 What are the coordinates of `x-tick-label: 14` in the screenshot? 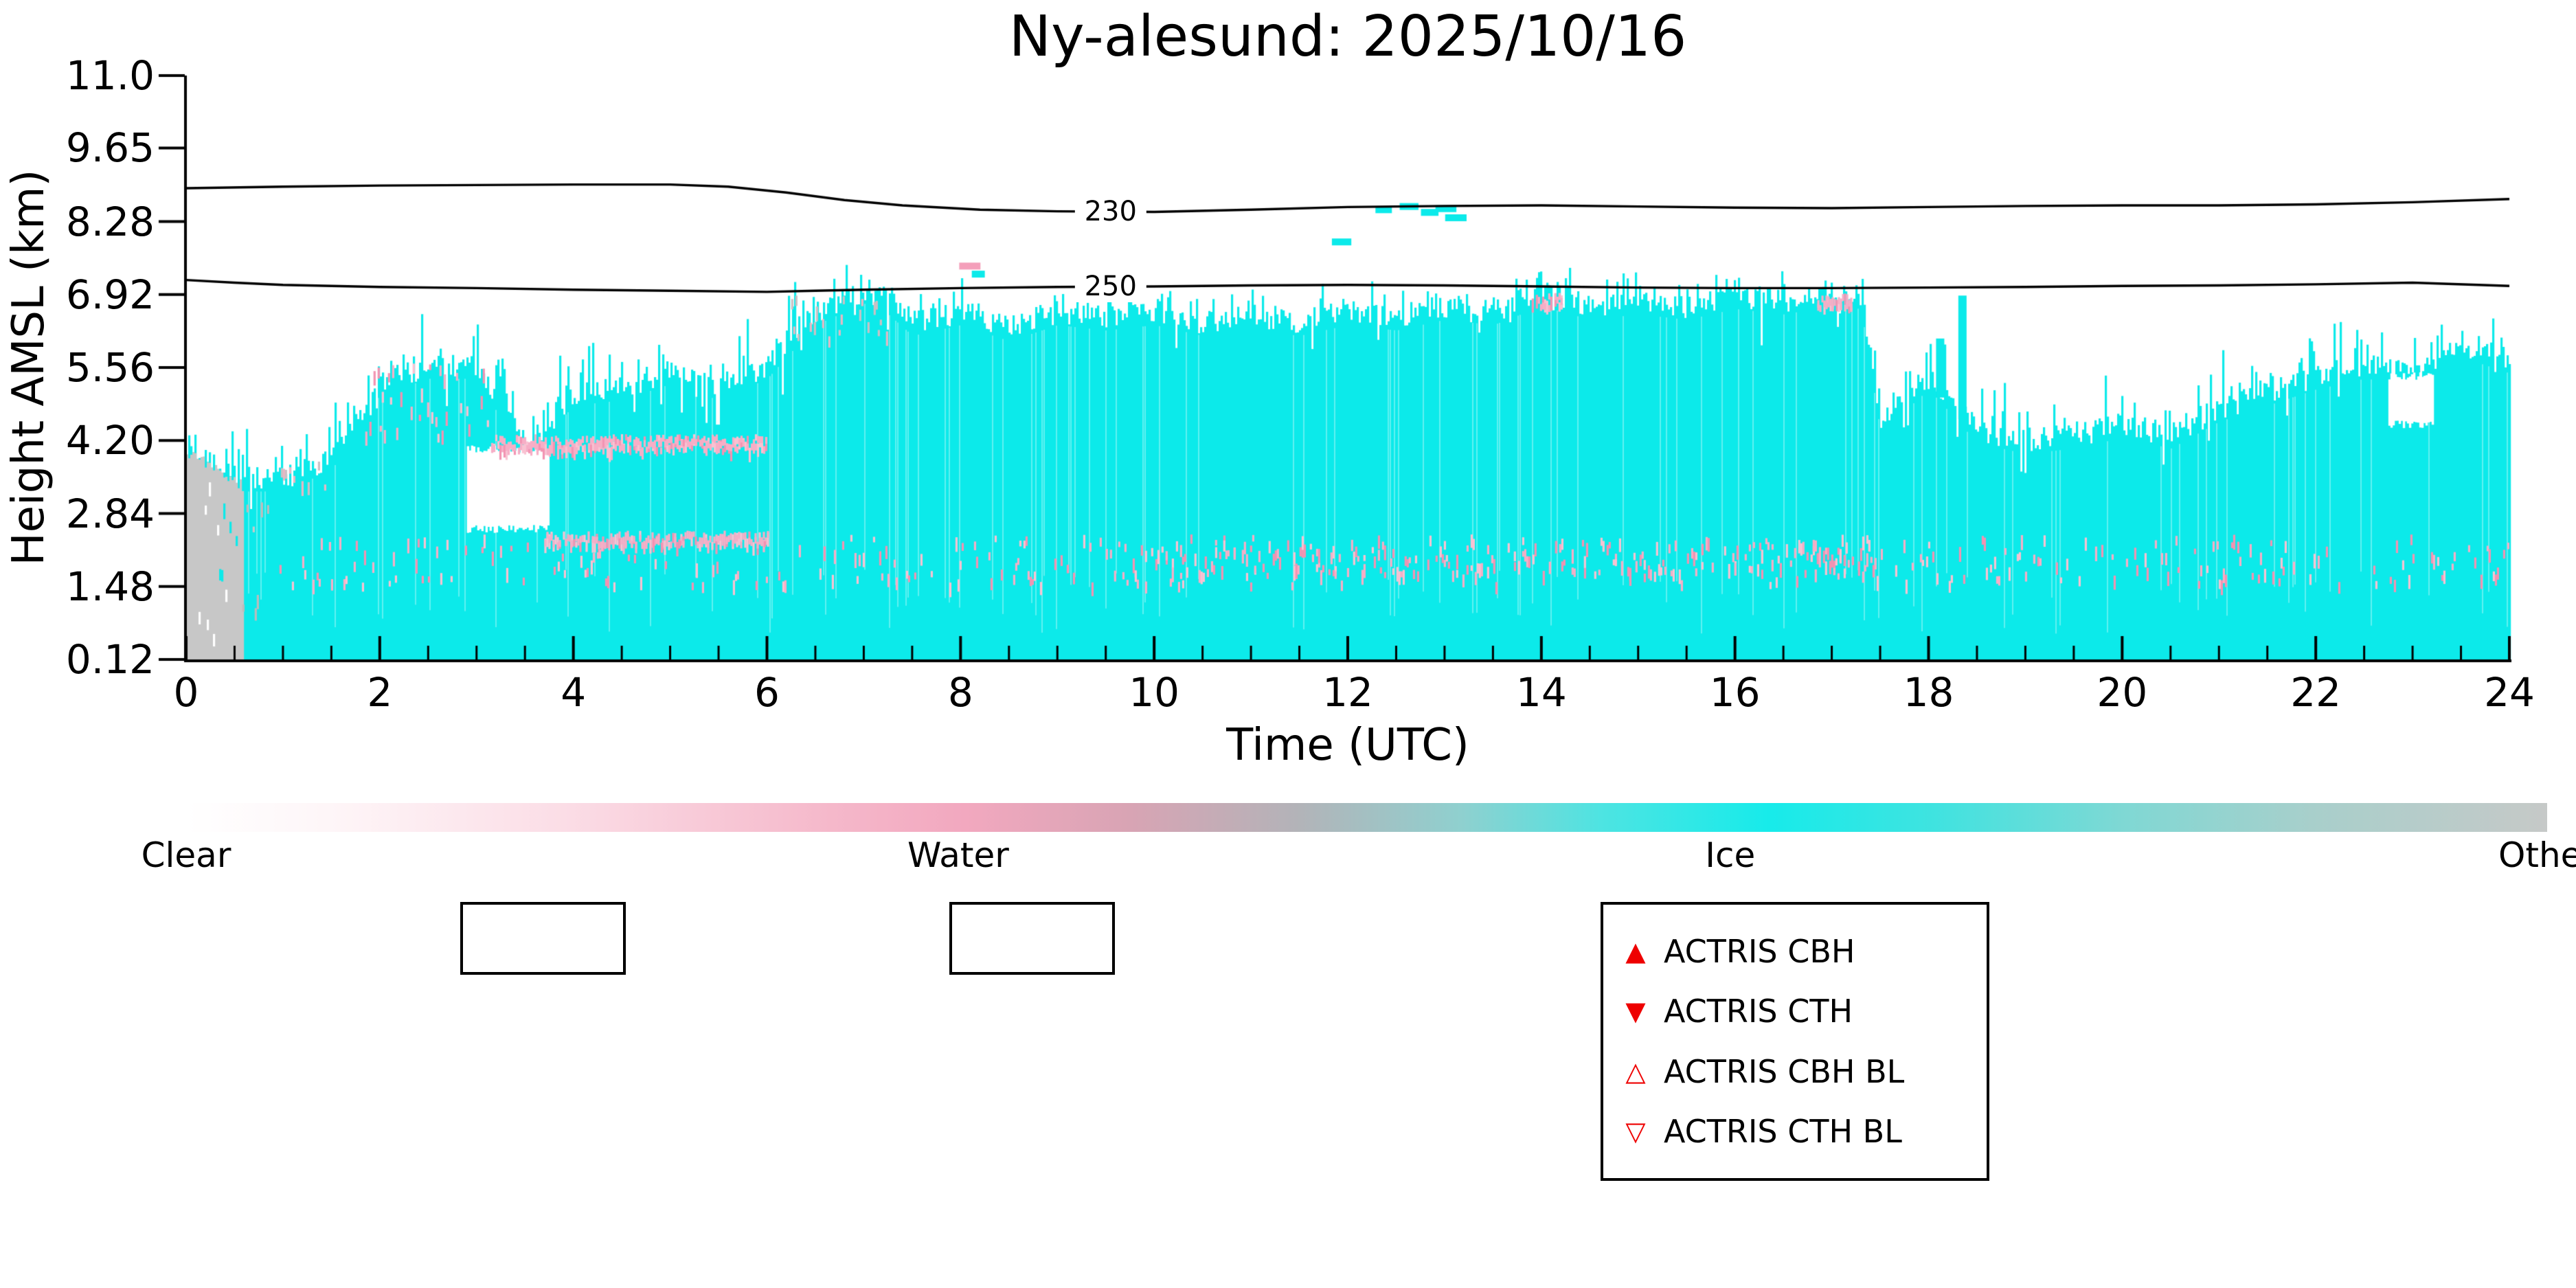 It's located at (1541, 692).